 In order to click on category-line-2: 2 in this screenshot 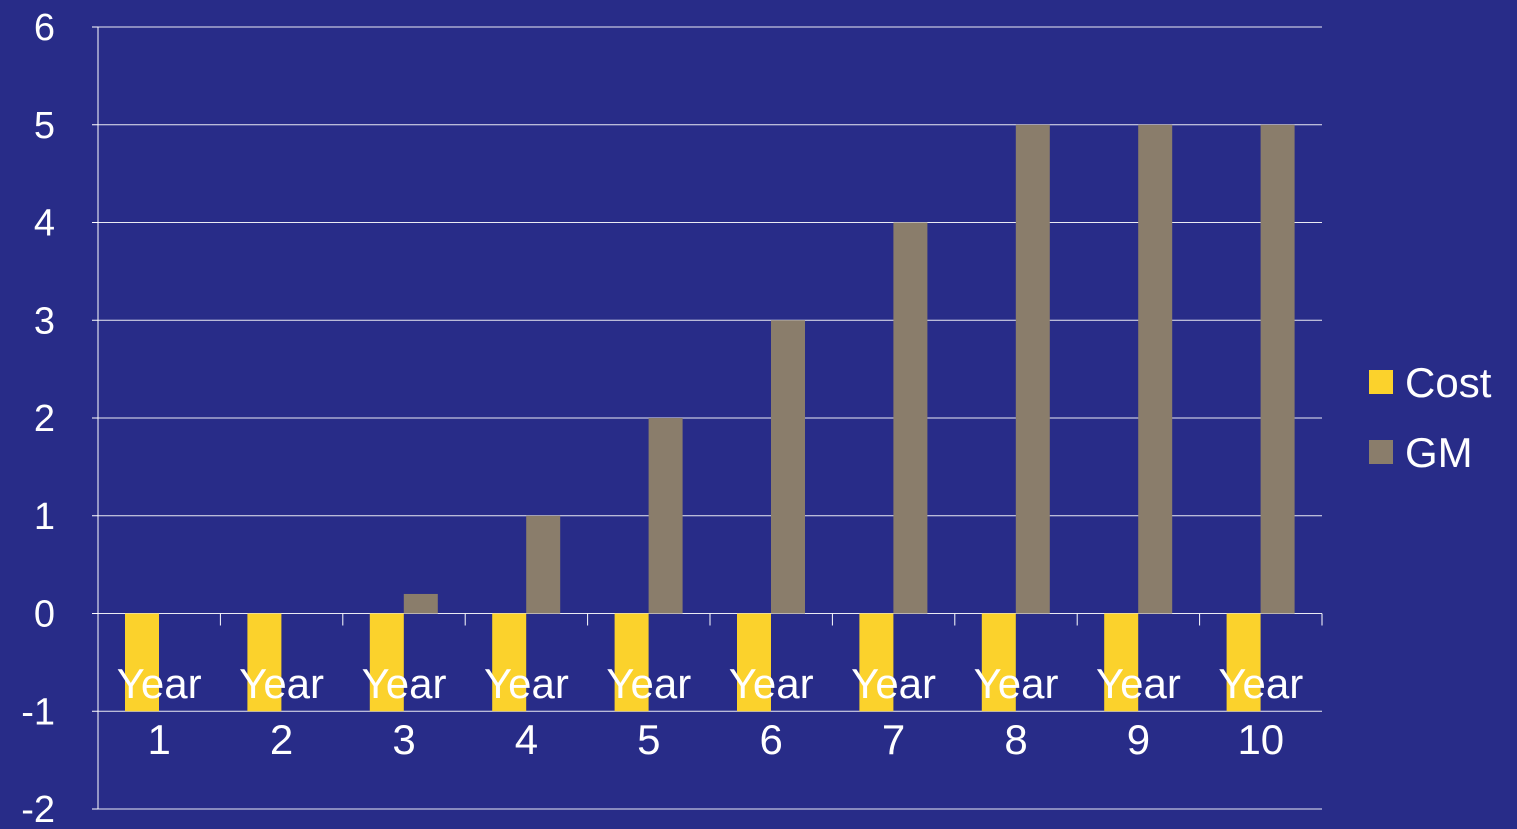, I will do `click(281, 739)`.